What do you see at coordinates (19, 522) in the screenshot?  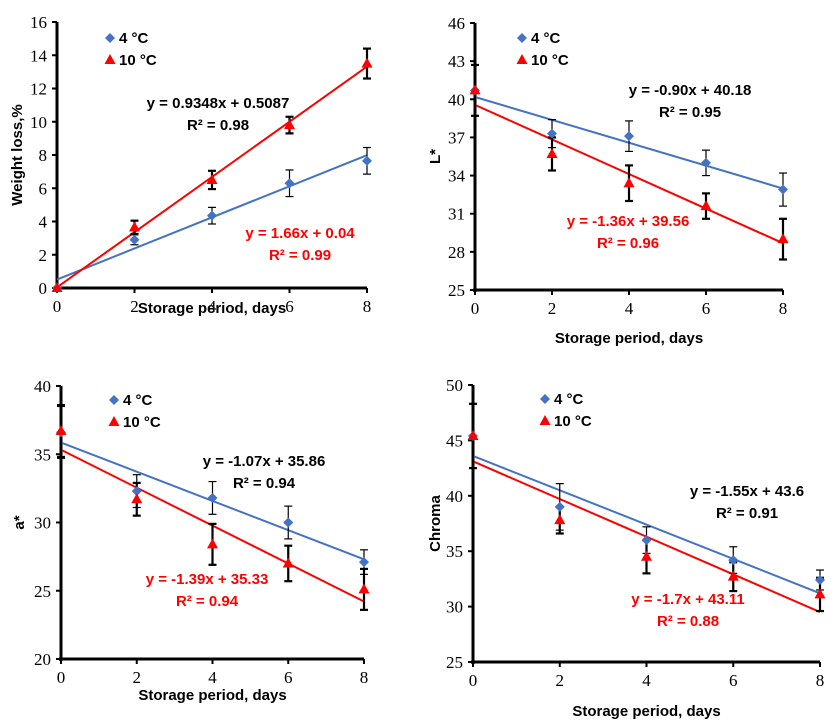 I see `y-axis-title: a*` at bounding box center [19, 522].